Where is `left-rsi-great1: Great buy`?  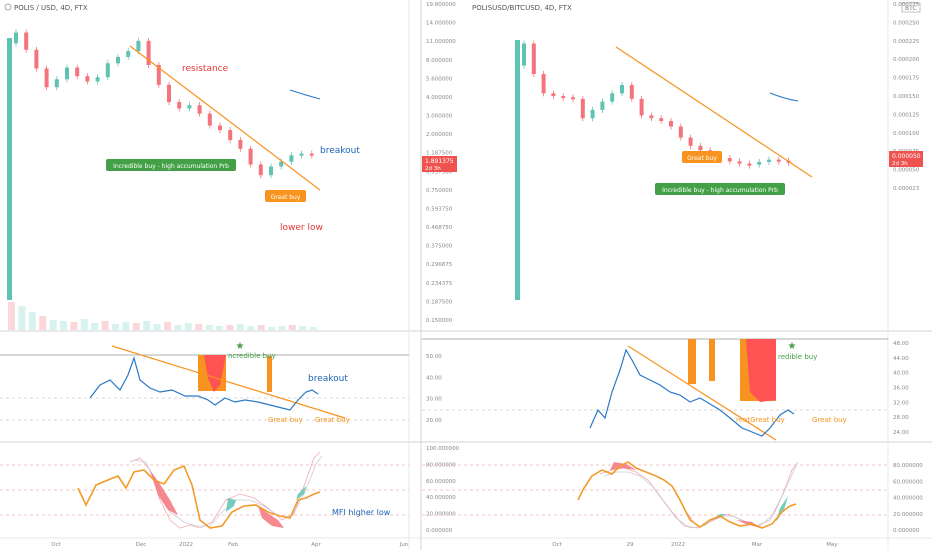
left-rsi-great1: Great buy is located at coordinates (285, 420).